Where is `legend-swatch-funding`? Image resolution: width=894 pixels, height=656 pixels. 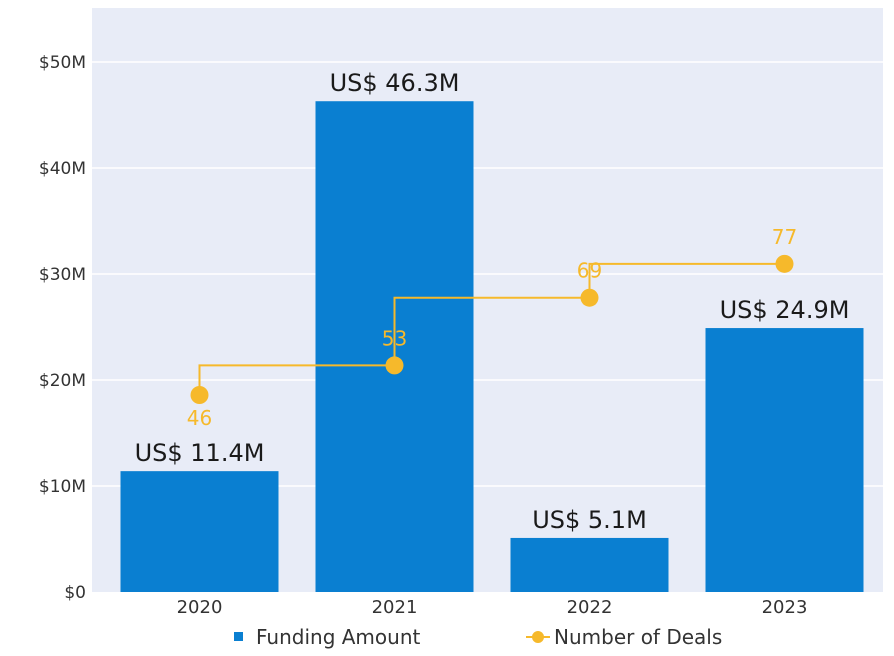 legend-swatch-funding is located at coordinates (238, 636).